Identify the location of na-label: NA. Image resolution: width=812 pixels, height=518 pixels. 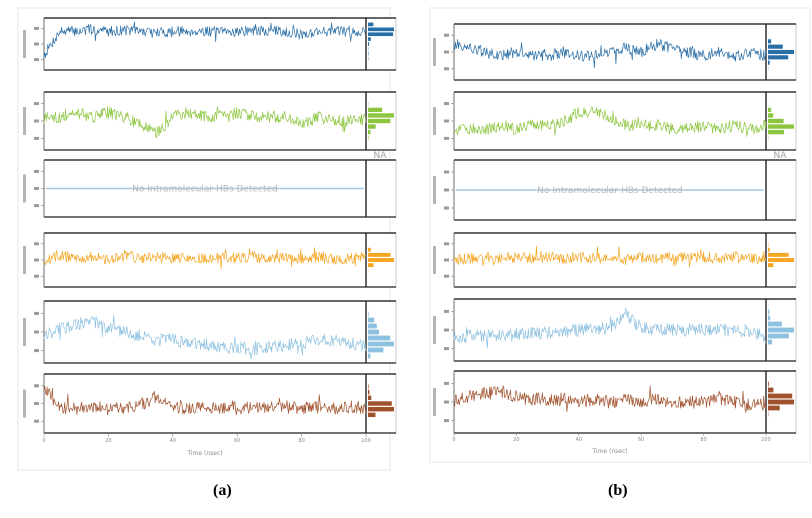
(781, 156).